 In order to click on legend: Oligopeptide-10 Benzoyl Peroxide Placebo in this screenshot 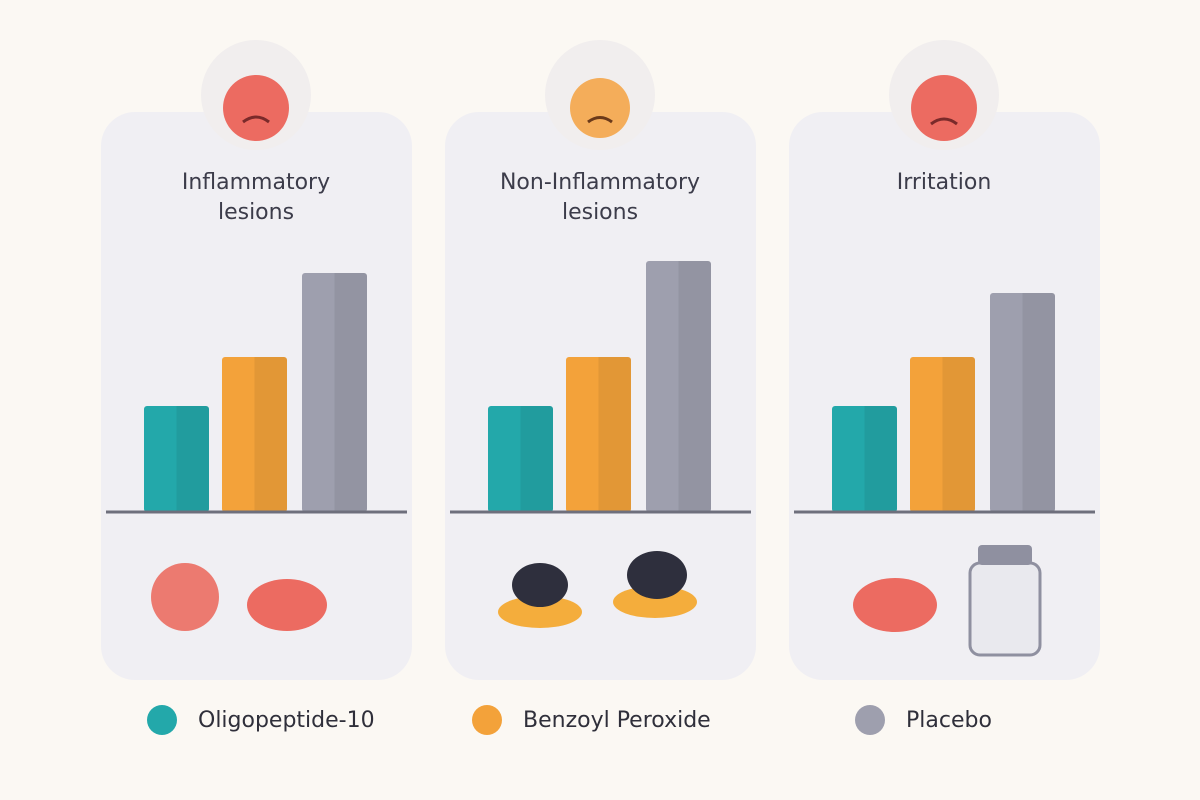, I will do `click(569, 720)`.